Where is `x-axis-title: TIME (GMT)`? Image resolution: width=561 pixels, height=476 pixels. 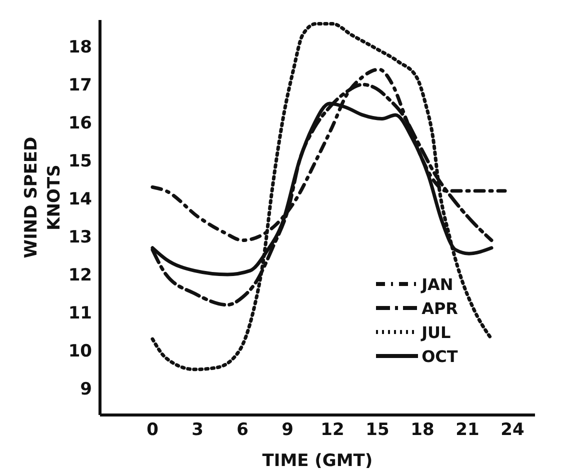 x-axis-title: TIME (GMT) is located at coordinates (317, 461).